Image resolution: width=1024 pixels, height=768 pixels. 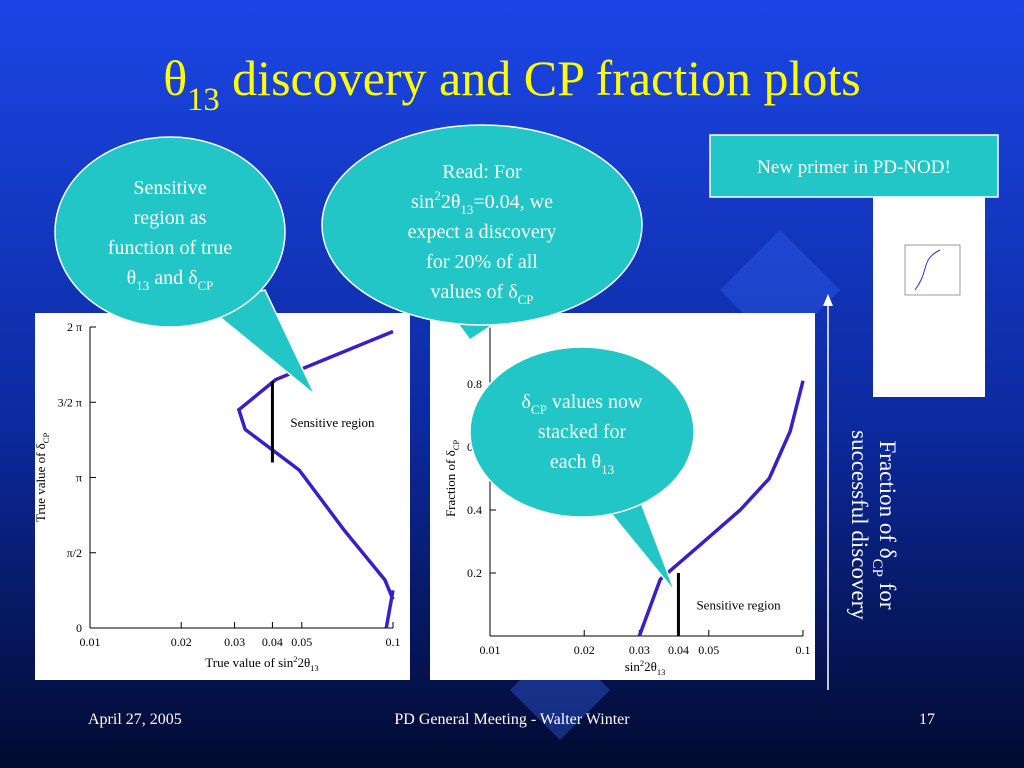 I want to click on text-line: values of δCP, so click(x=481, y=294).